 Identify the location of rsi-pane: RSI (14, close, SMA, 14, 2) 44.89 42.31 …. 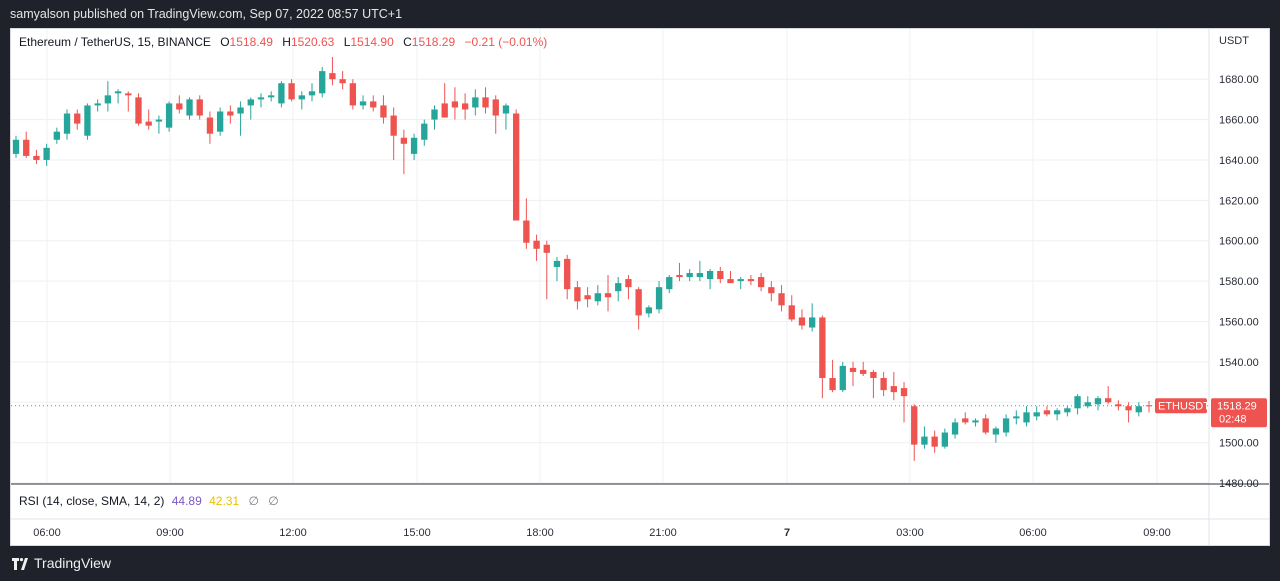
(149, 501).